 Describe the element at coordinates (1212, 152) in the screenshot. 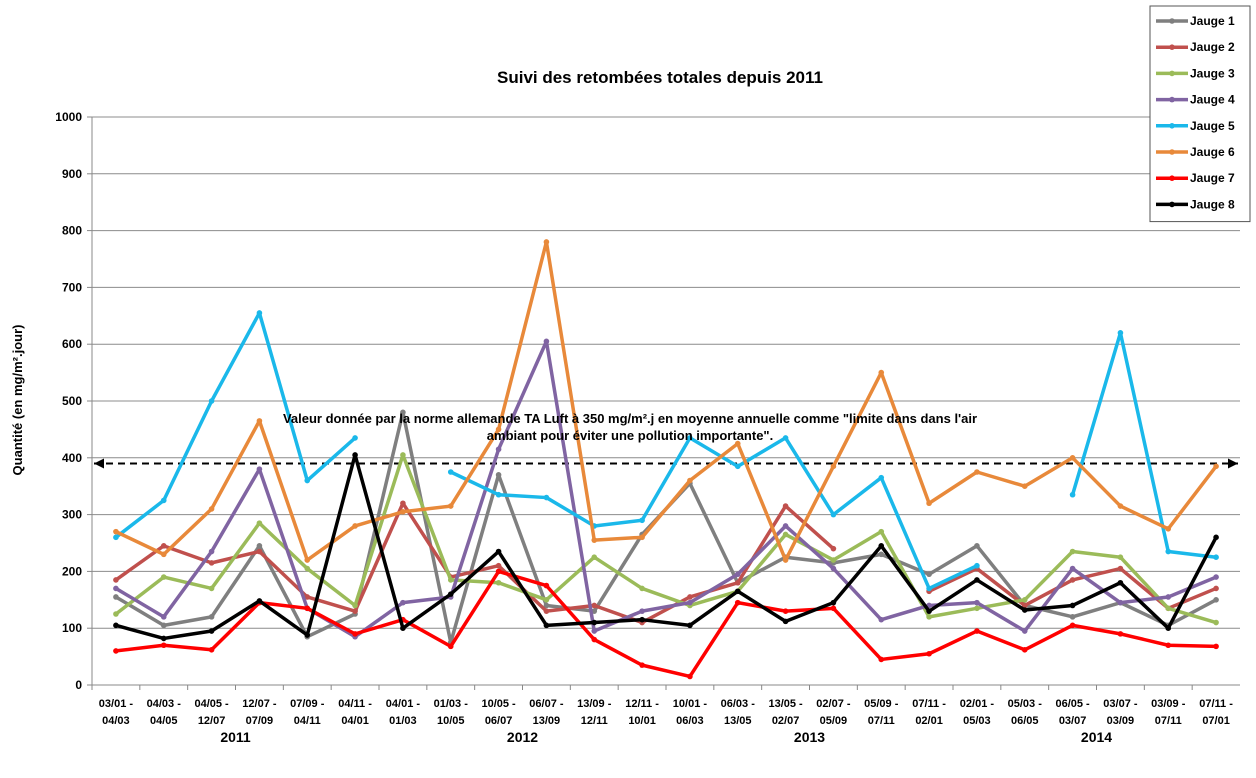

I see `legend-label: Jauge 6` at that location.